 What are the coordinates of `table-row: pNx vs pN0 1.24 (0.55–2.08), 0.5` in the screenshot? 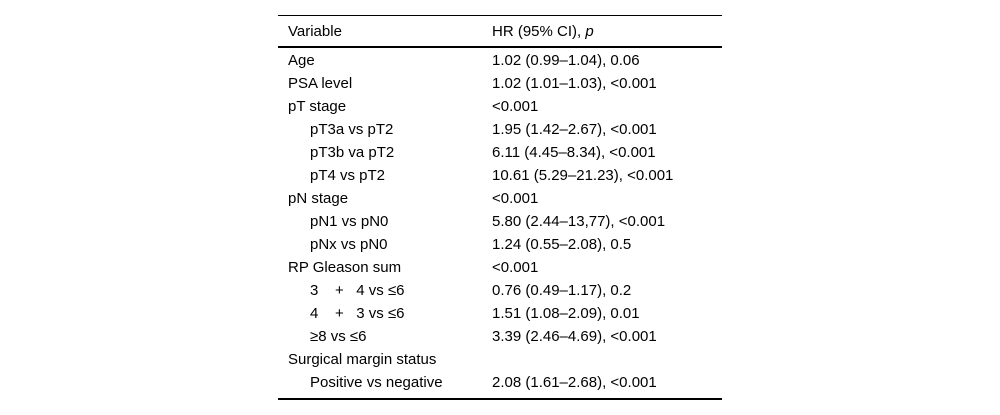 It's located at (500, 244).